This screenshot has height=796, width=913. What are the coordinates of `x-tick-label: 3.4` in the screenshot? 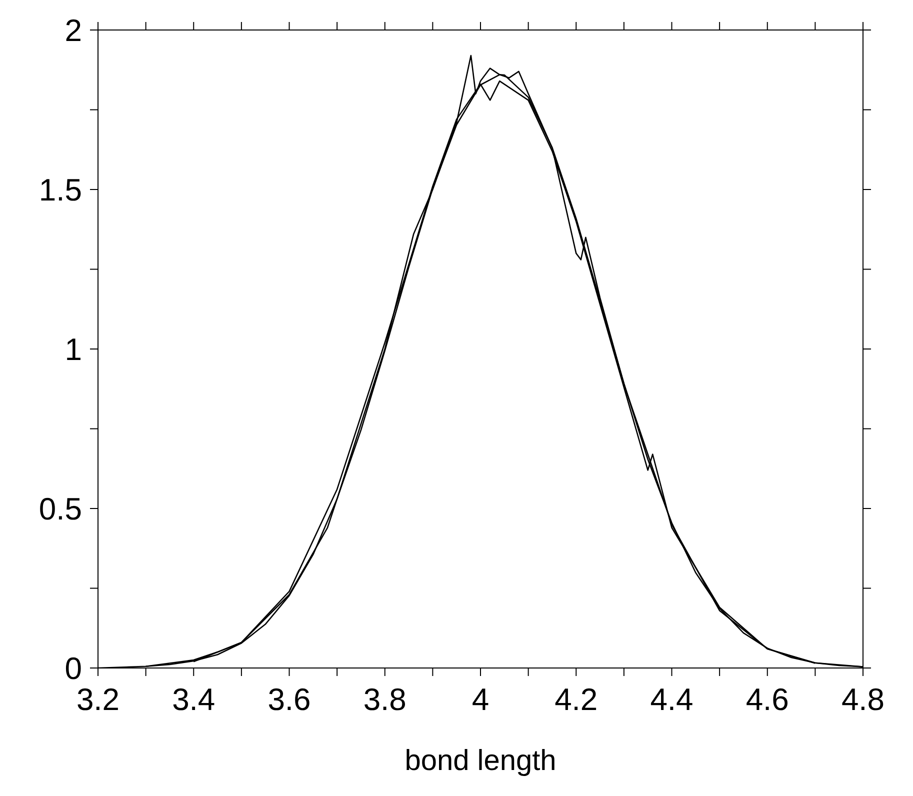 It's located at (194, 700).